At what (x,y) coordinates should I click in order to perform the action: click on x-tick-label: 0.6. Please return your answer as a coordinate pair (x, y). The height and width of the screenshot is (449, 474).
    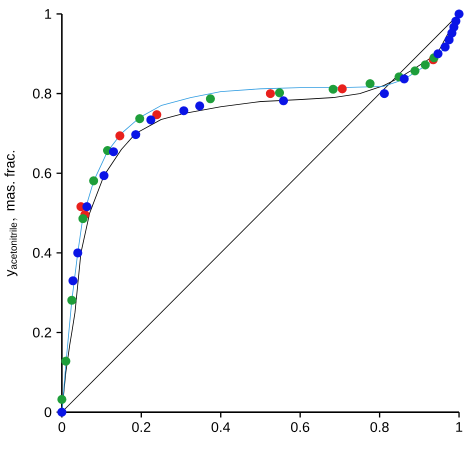
    Looking at the image, I should click on (300, 427).